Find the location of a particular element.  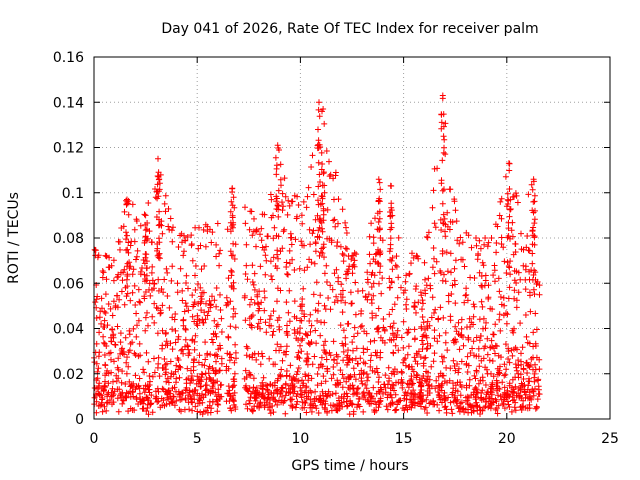

x-tick-label: 5 is located at coordinates (197, 439).